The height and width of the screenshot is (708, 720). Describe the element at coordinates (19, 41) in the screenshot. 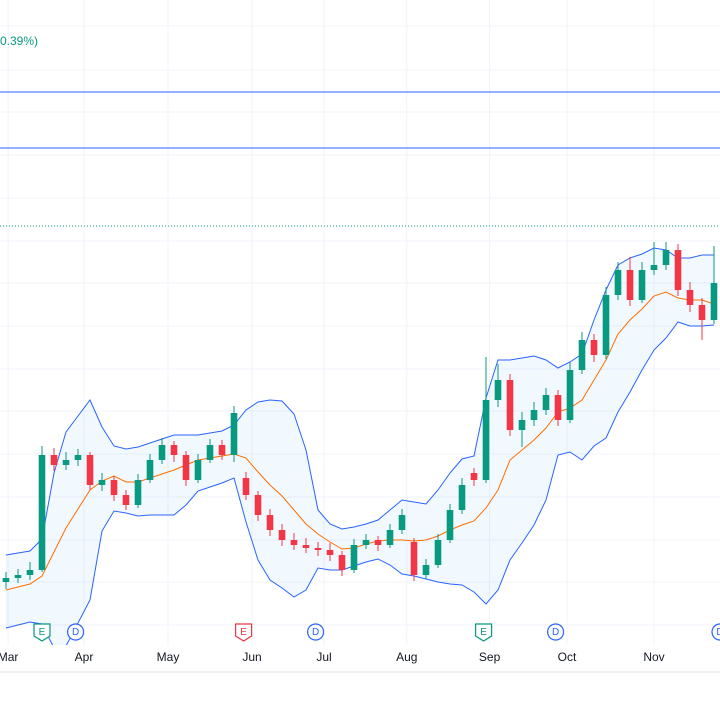

I see `price-change: 0.39%)` at that location.